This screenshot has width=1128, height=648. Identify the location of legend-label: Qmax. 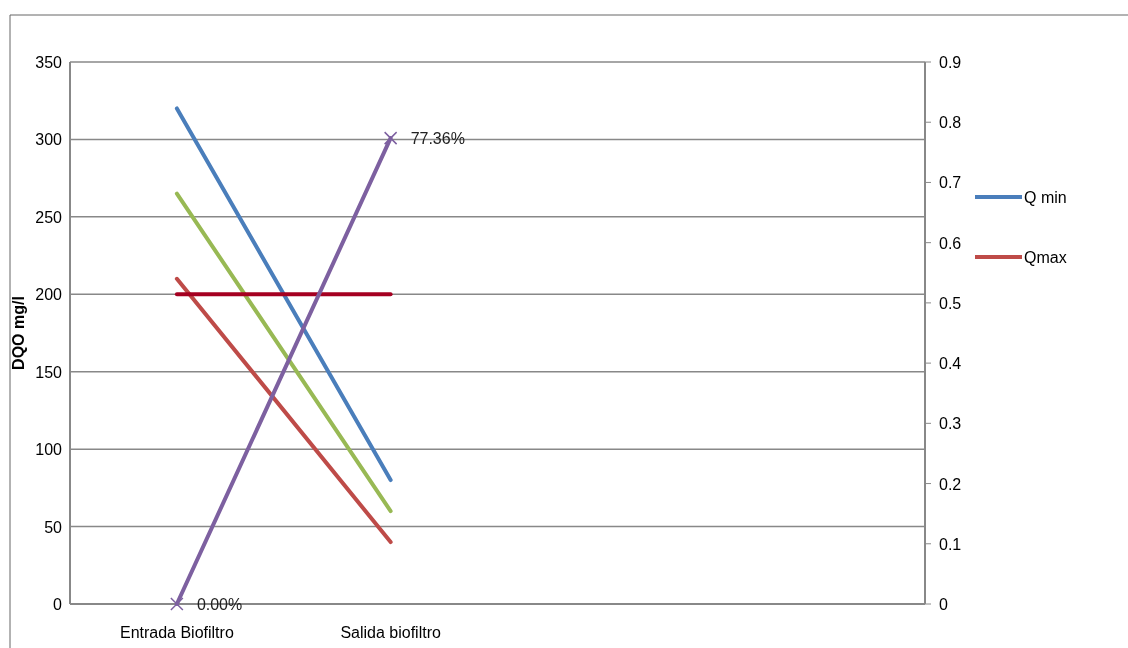
(1045, 257).